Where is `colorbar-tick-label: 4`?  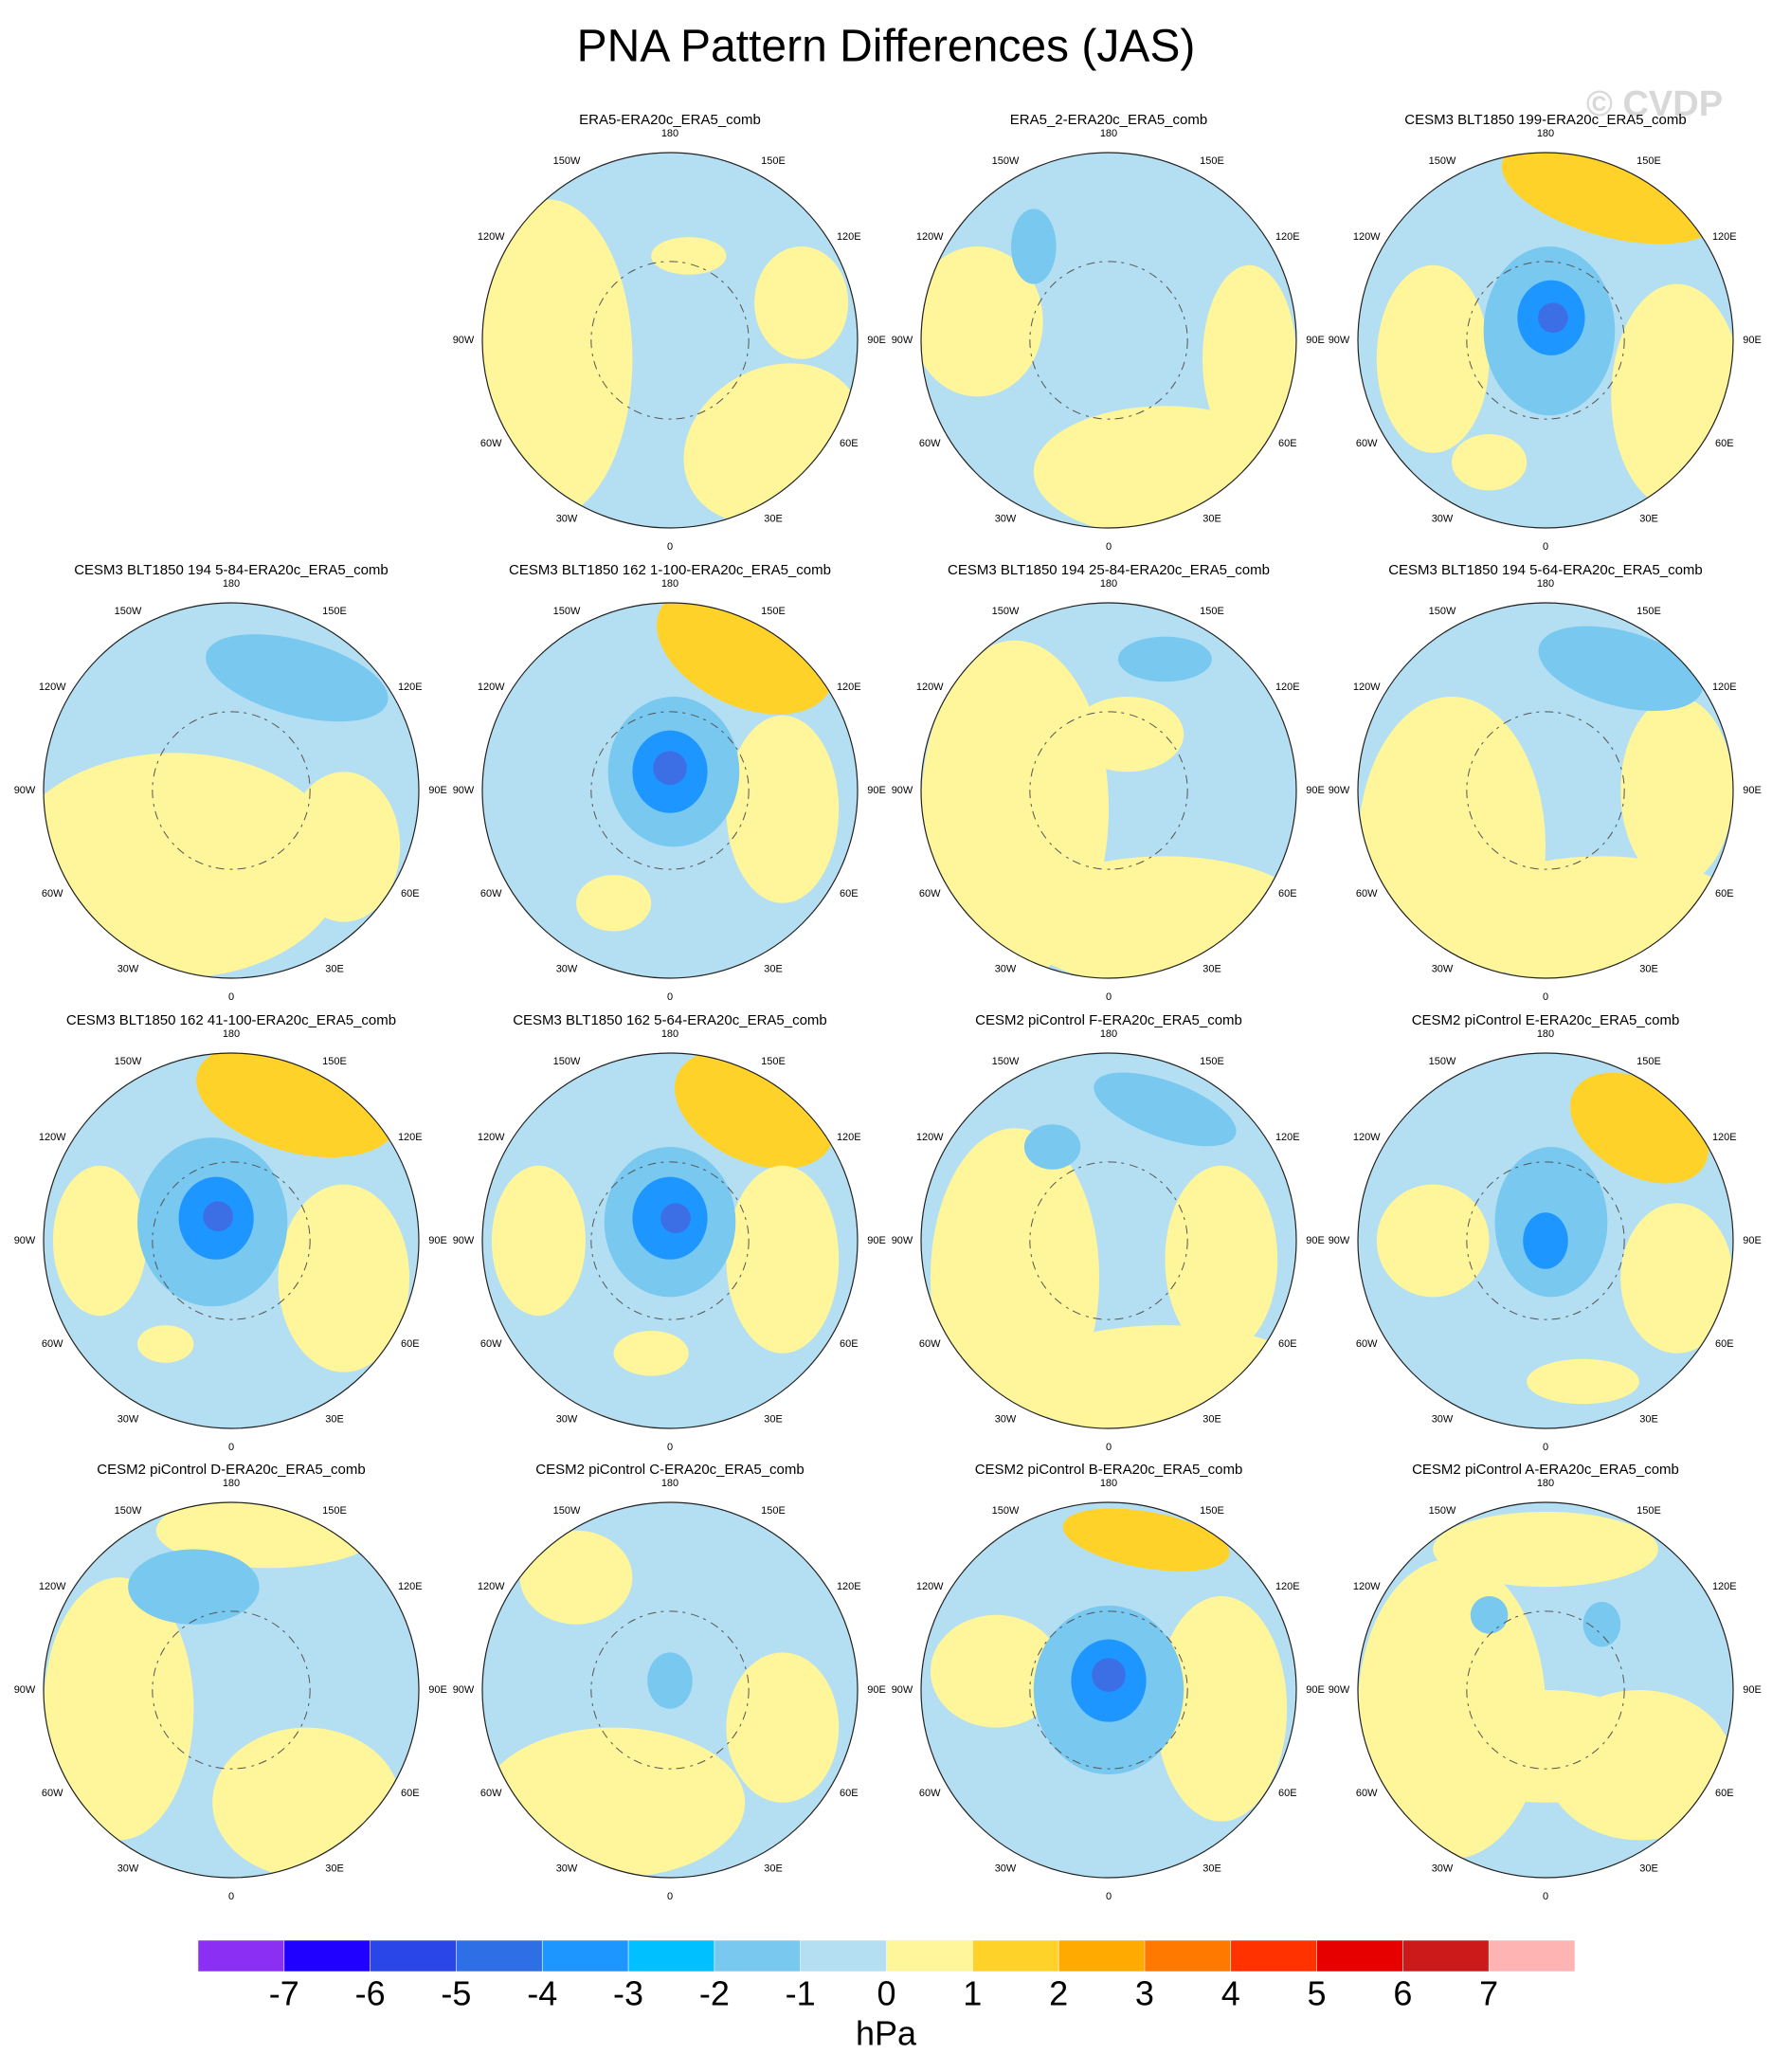 colorbar-tick-label: 4 is located at coordinates (1230, 1993).